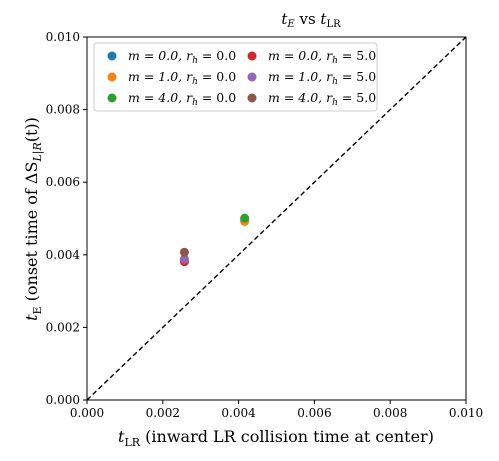  What do you see at coordinates (322, 78) in the screenshot?
I see `legend-label-4: m = 1.0, rh = 5.0` at bounding box center [322, 78].